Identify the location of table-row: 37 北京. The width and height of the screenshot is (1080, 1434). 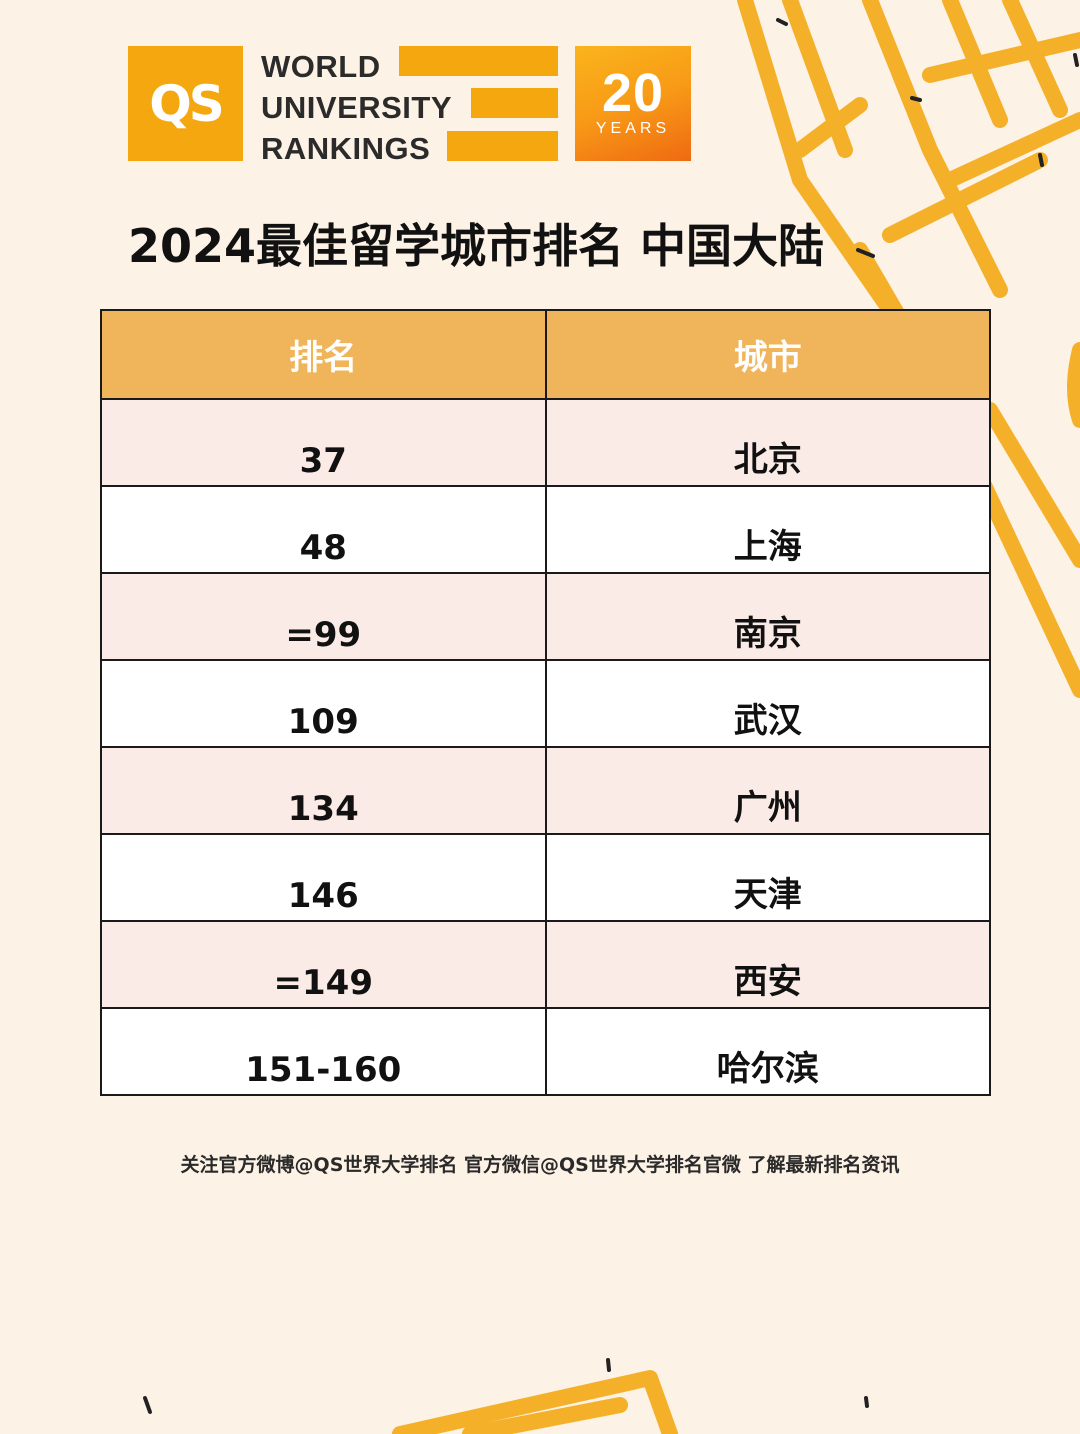
(545, 441).